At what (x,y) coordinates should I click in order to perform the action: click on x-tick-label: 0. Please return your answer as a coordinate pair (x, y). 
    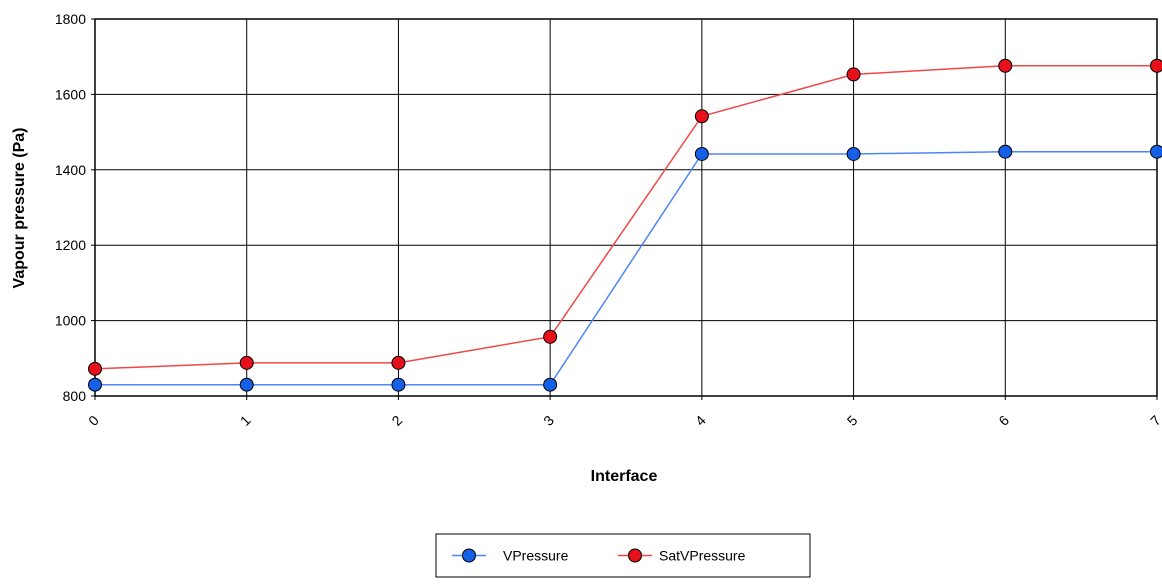
    Looking at the image, I should click on (93, 420).